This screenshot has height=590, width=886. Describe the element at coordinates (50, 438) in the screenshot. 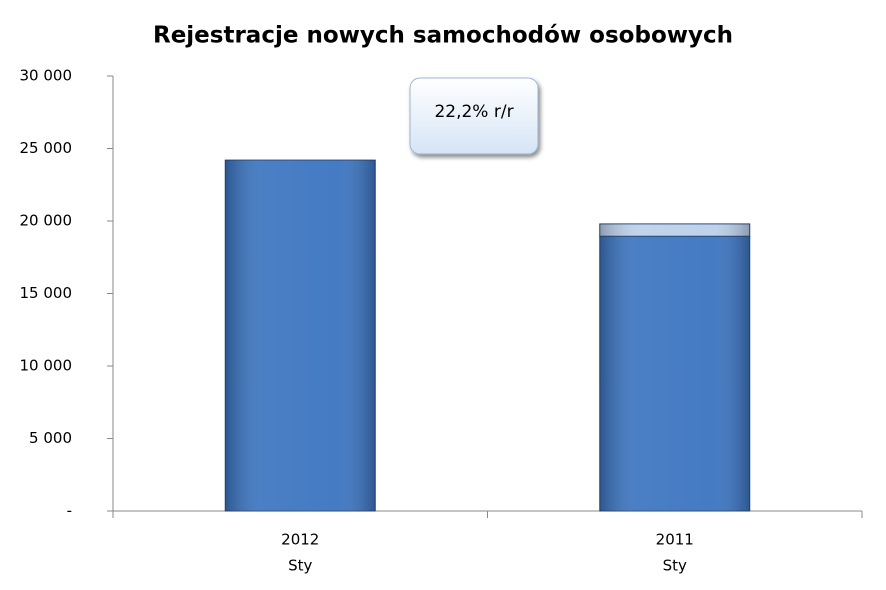

I see `y-tick-label: 5 000` at that location.